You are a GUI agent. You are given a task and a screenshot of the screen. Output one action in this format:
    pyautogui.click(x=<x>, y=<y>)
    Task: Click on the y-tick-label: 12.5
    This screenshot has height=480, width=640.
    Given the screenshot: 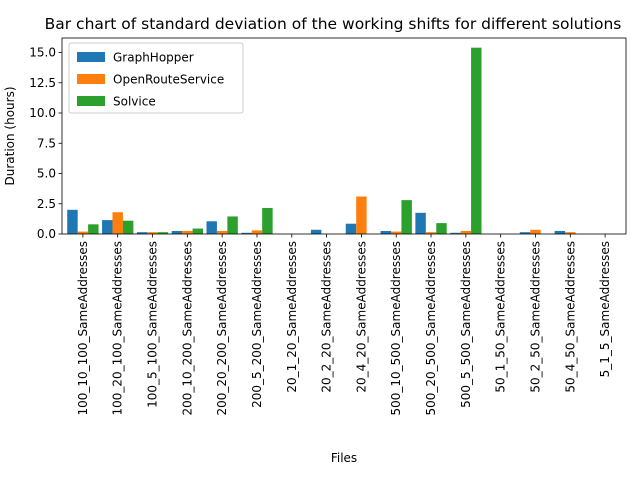 What is the action you would take?
    pyautogui.click(x=42, y=83)
    